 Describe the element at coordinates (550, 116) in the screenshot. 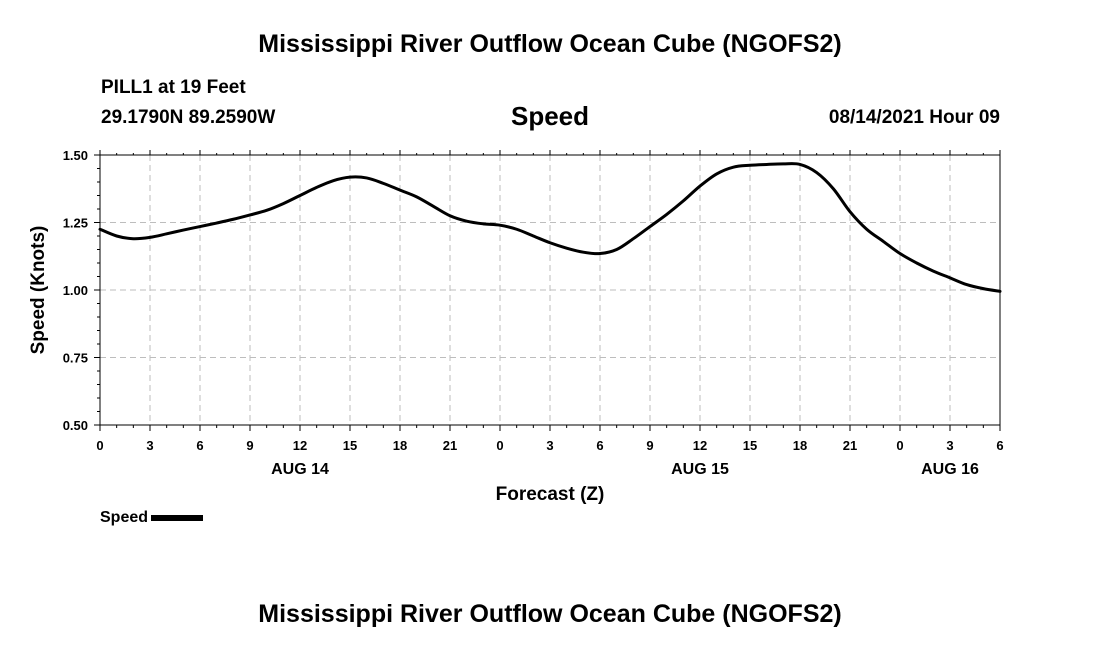

I see `variable-title: Speed` at that location.